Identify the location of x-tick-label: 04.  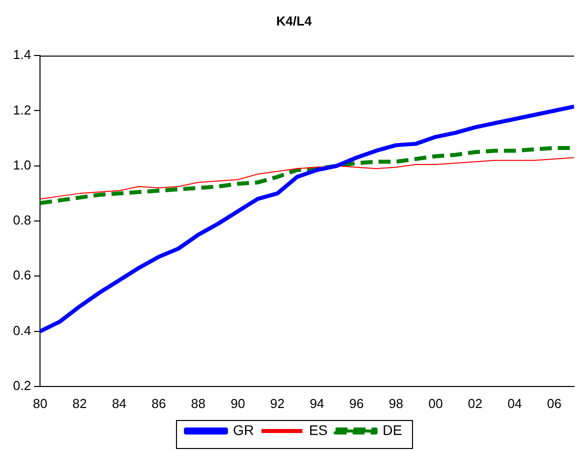
(514, 403).